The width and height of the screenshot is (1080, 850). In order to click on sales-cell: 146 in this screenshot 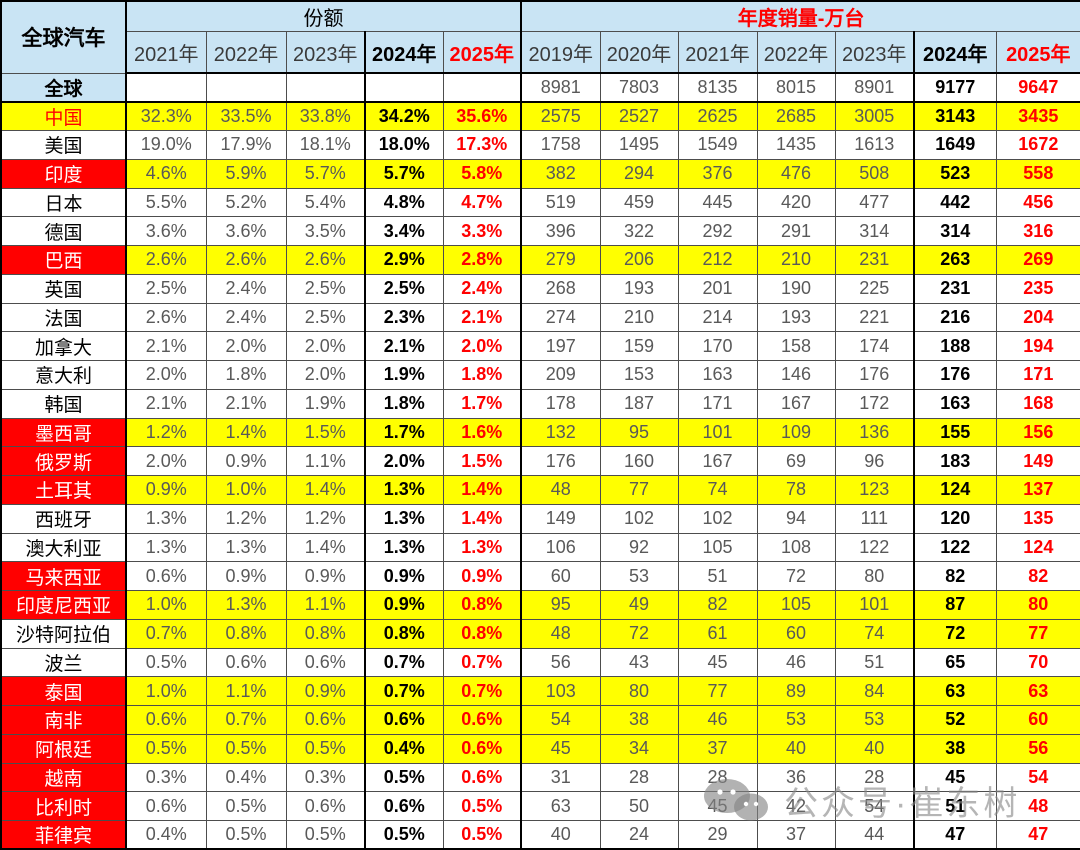, I will do `click(796, 375)`.